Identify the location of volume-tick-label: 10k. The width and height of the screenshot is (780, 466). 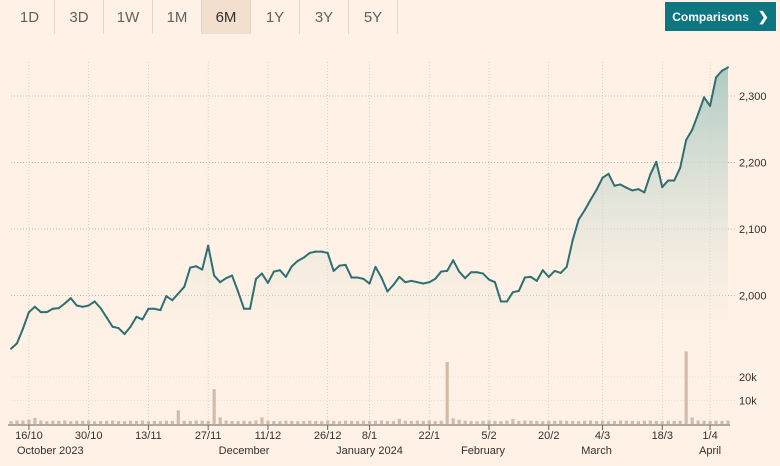
(748, 402).